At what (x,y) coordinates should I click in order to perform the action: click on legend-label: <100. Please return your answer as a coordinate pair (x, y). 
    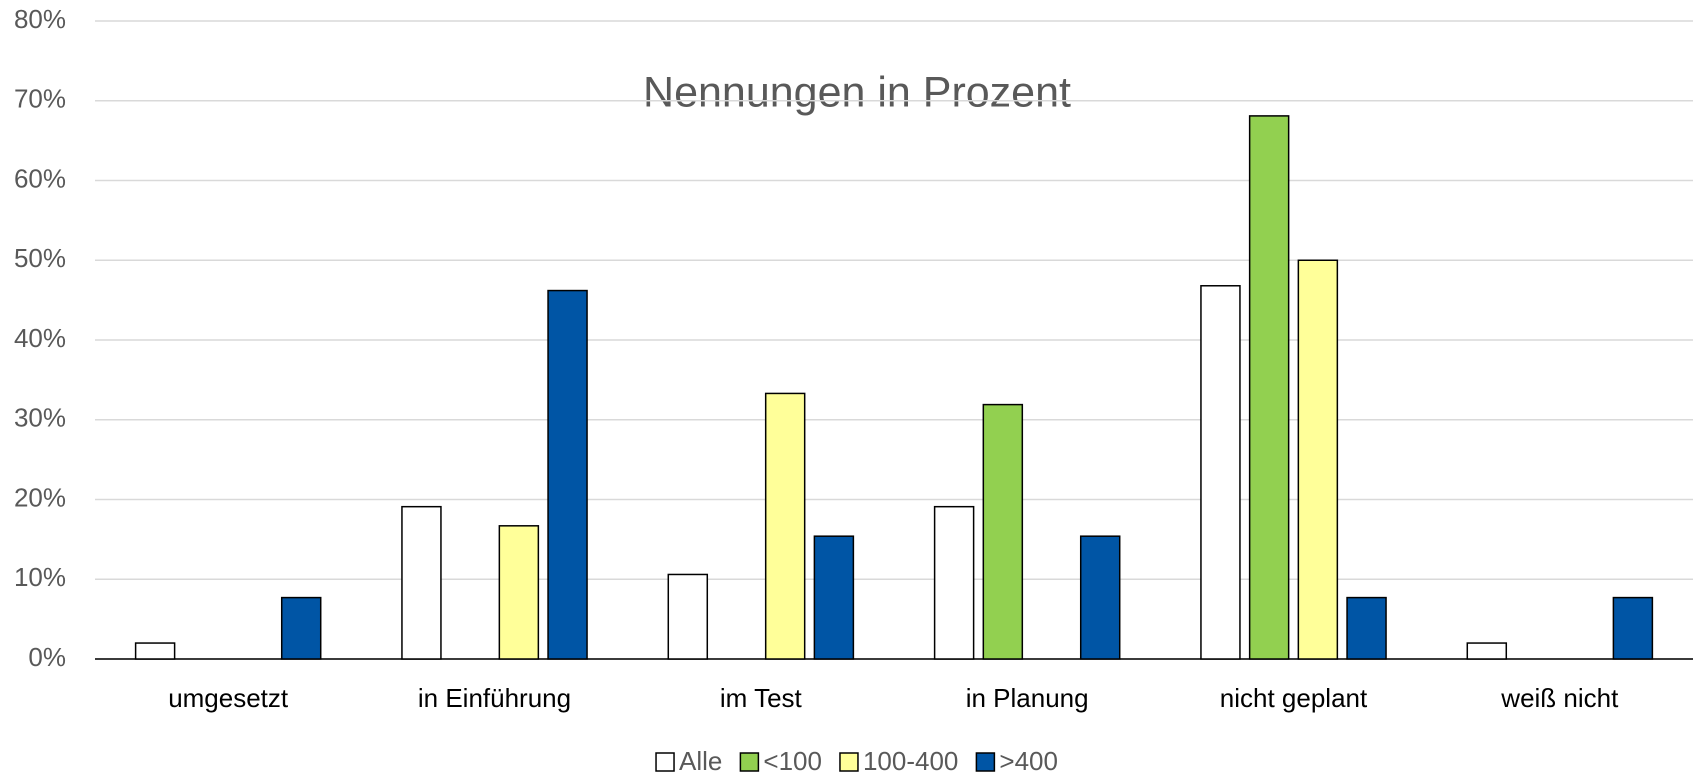
    Looking at the image, I should click on (792, 761).